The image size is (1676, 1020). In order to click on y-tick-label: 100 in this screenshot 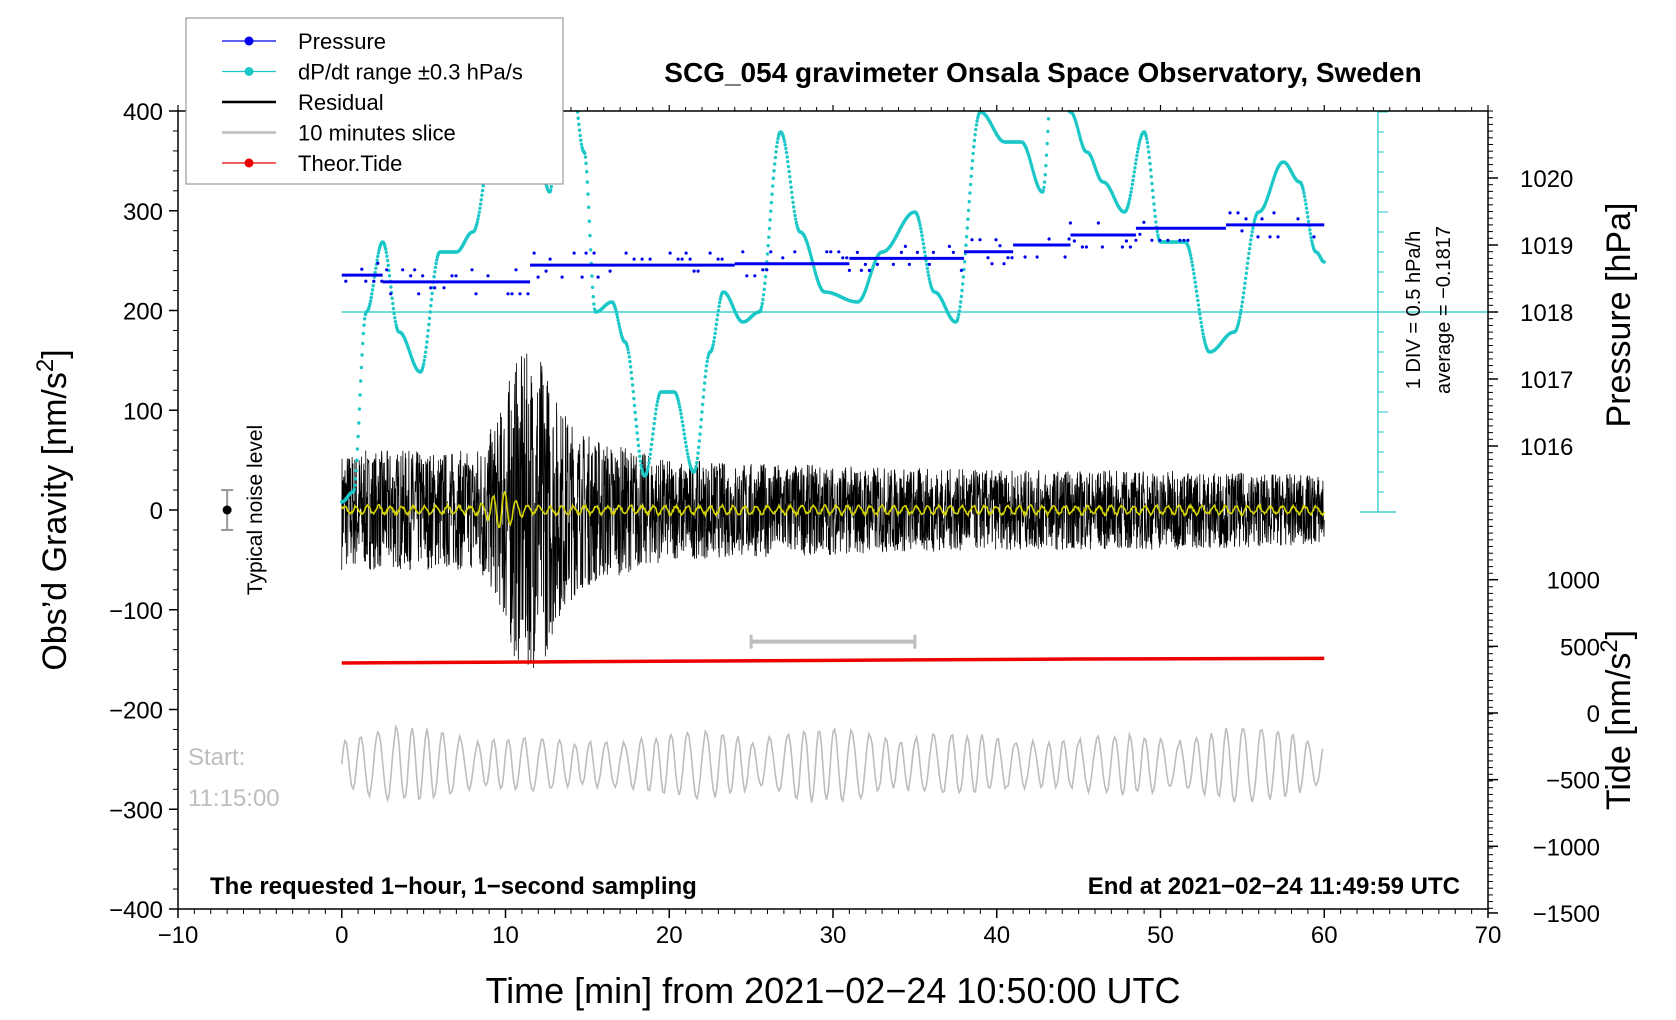, I will do `click(143, 411)`.